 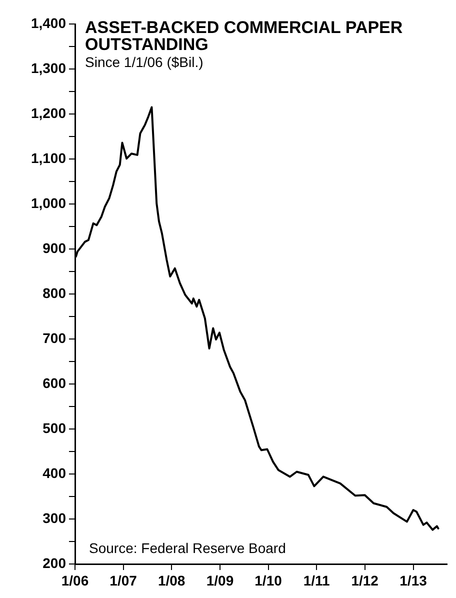 I want to click on annotation: Source: Federal Reserve Board, so click(x=187, y=548).